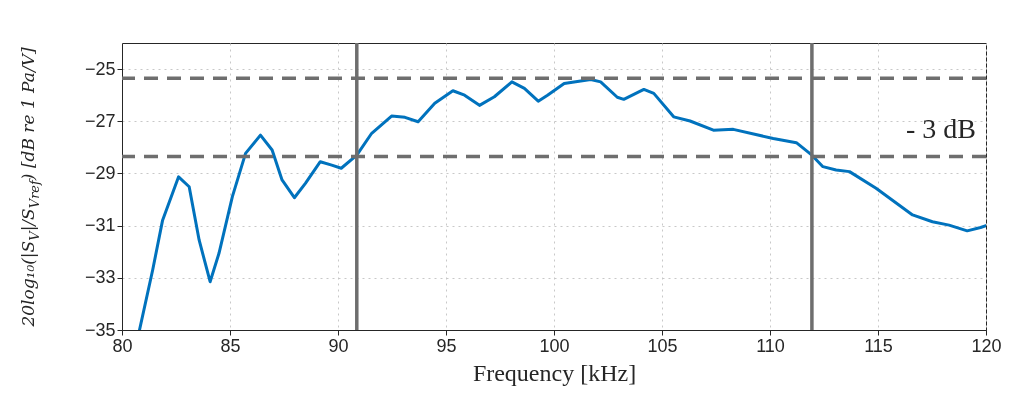 Image resolution: width=1011 pixels, height=412 pixels. Describe the element at coordinates (941, 128) in the screenshot. I see `annotation: - 3 dB` at that location.